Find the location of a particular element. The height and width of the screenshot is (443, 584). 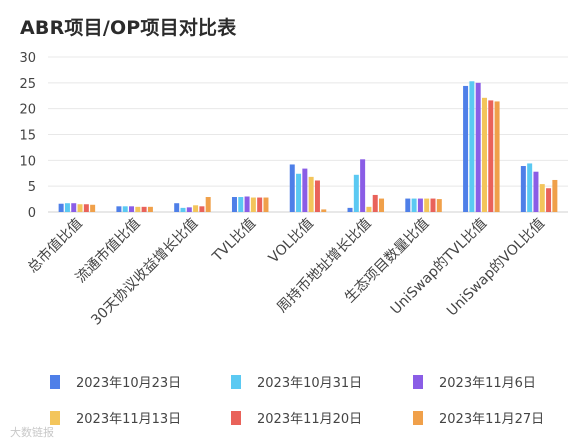

y-tick-label: 5 is located at coordinates (32, 187).